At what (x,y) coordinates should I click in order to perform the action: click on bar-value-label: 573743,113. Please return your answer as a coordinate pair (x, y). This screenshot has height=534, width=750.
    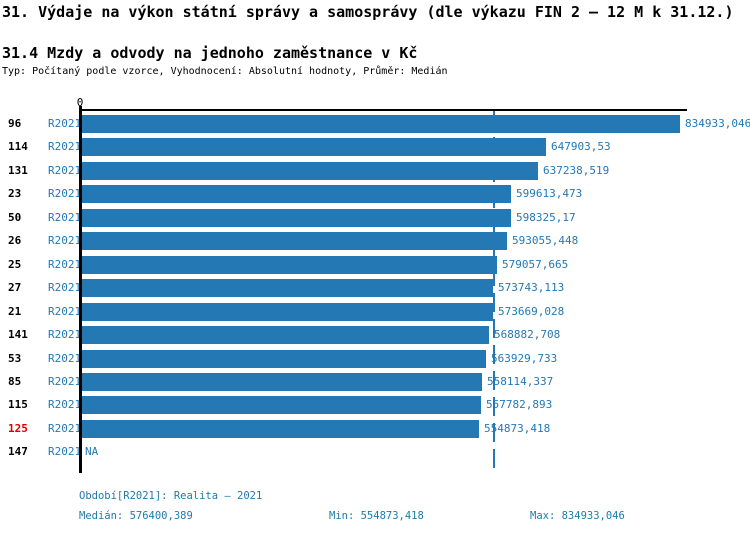
    Looking at the image, I should click on (531, 287).